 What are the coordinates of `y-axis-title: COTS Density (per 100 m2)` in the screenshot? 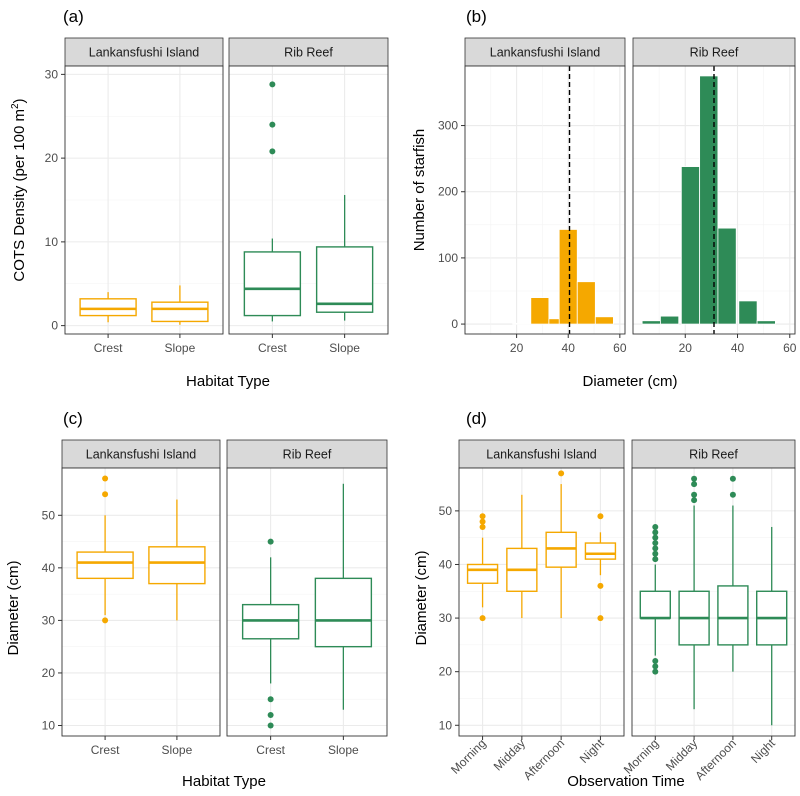 It's located at (19, 189).